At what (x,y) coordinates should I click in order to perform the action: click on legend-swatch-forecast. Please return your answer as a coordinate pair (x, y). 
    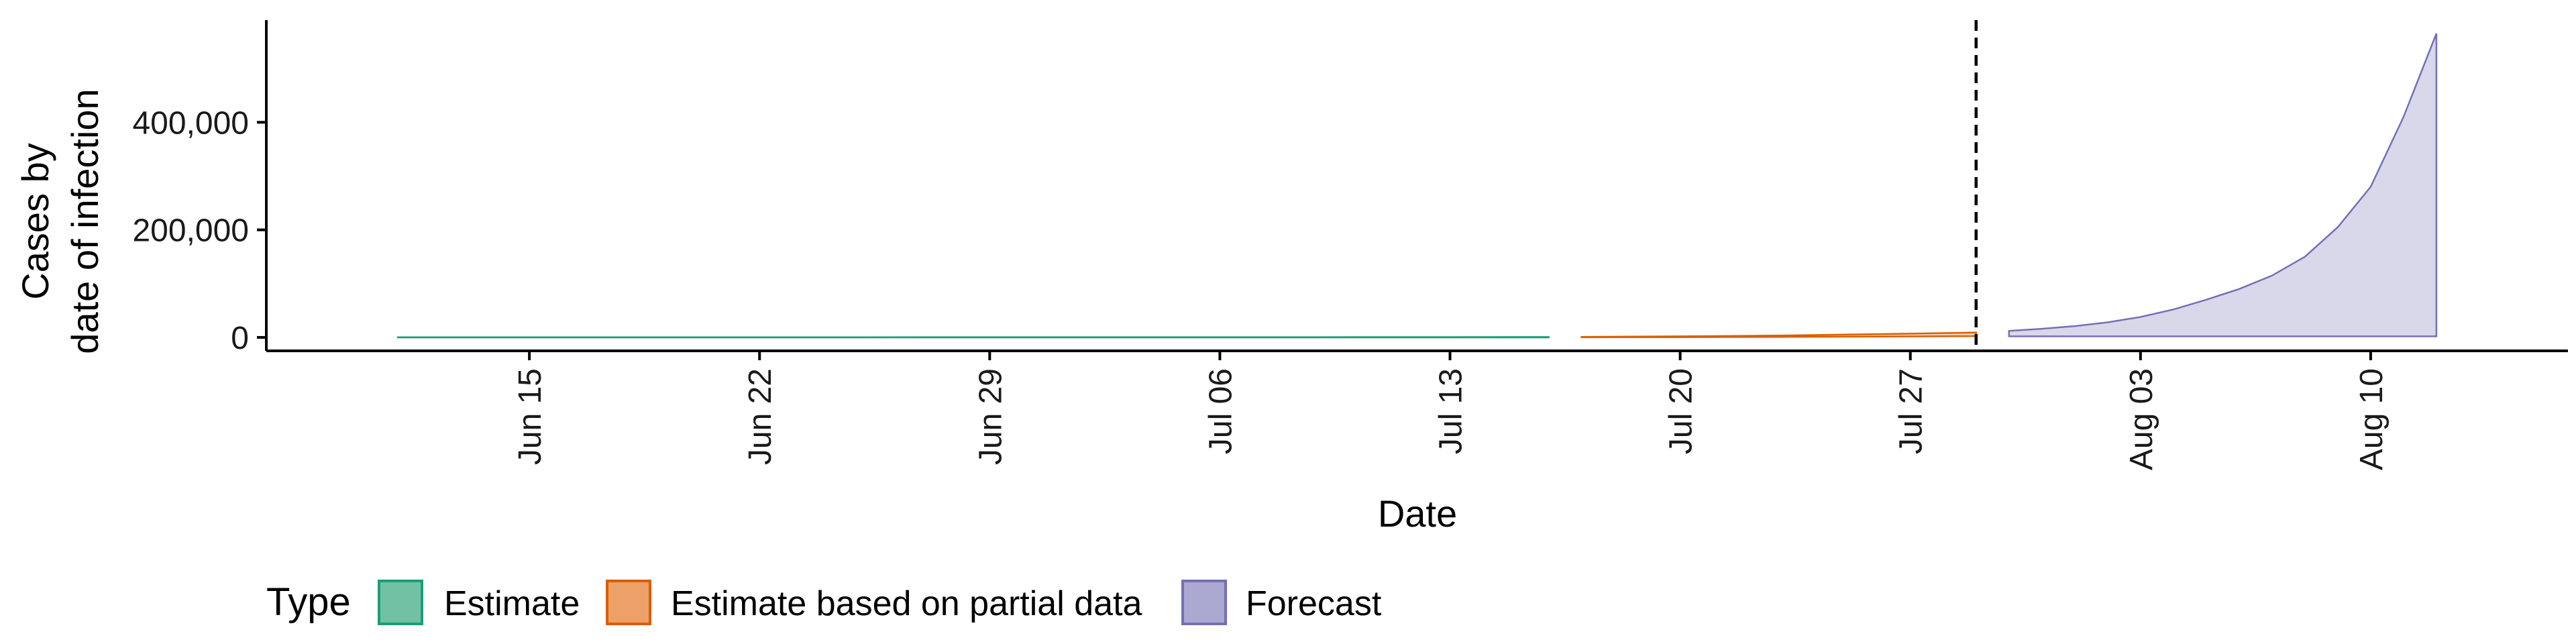
    Looking at the image, I should click on (1204, 602).